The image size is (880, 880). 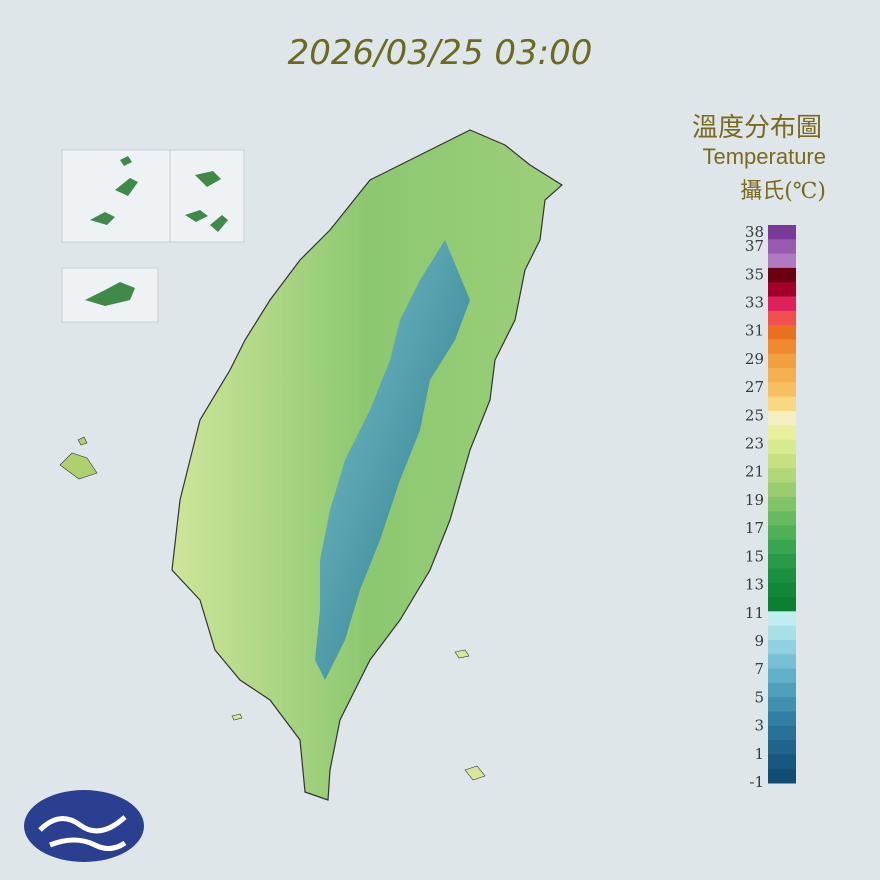 I want to click on legend-tick-label: 13, so click(x=754, y=585).